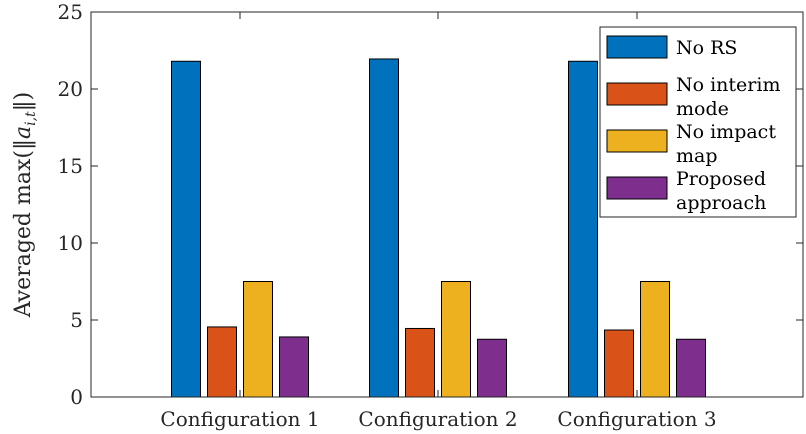  What do you see at coordinates (23, 228) in the screenshot?
I see `y-axis-label-prefix: Averaged max(‖` at bounding box center [23, 228].